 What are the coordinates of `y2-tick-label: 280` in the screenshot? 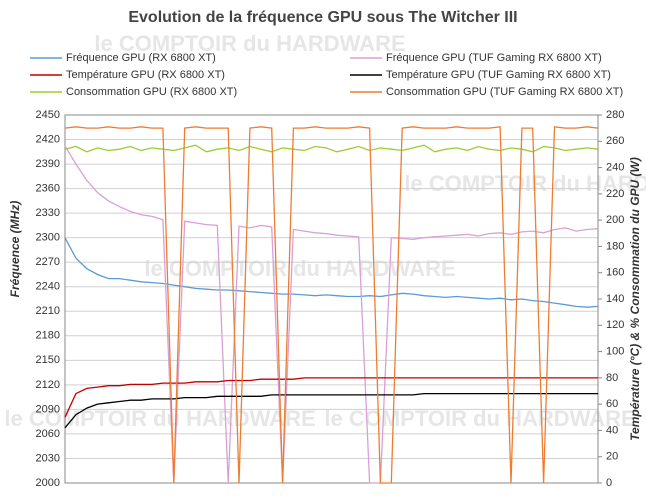 It's located at (615, 115).